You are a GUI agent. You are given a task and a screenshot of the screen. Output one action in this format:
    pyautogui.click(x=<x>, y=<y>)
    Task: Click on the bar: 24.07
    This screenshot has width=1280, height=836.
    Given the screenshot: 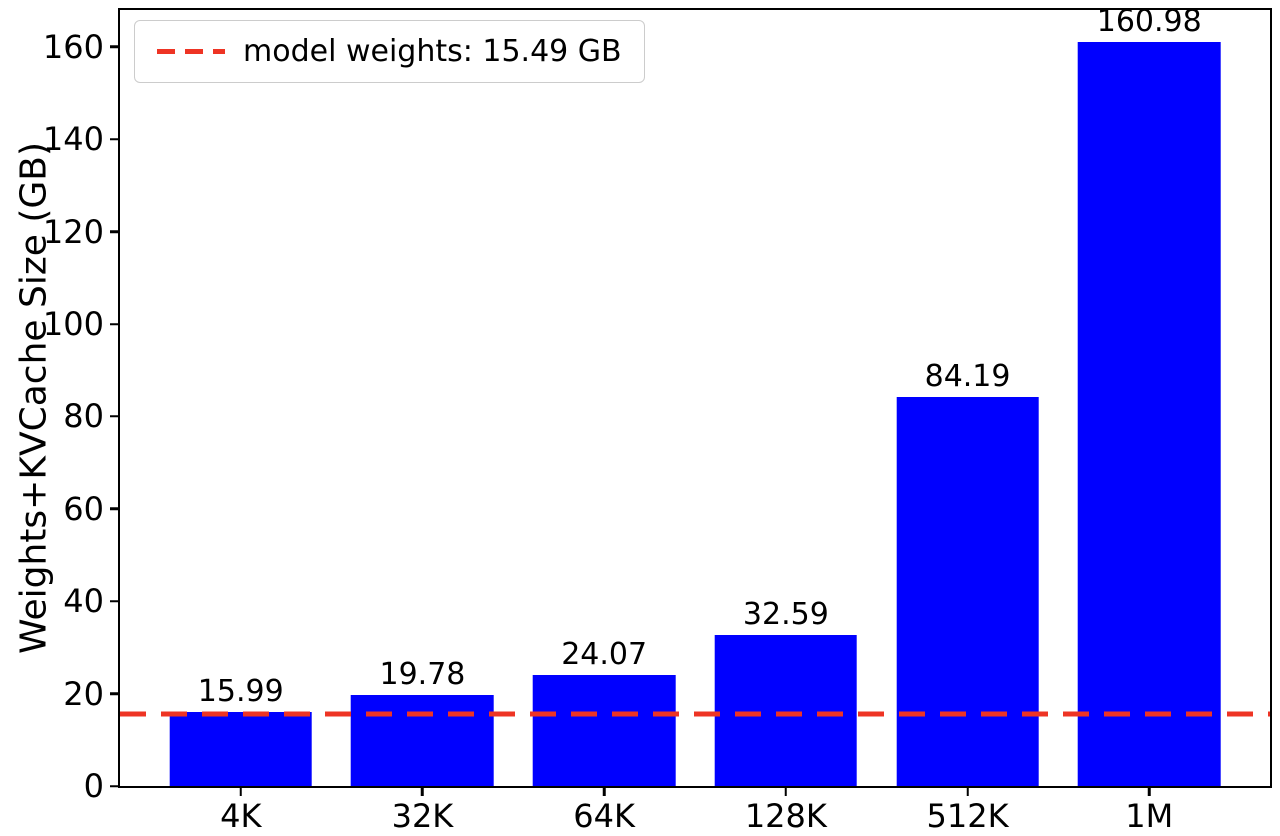 What is the action you would take?
    pyautogui.click(x=604, y=712)
    